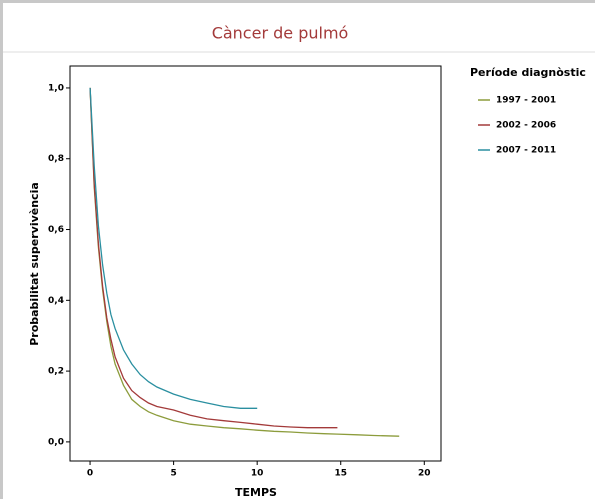 The image size is (595, 499). I want to click on legend-label: 1997 - 2001, so click(526, 101).